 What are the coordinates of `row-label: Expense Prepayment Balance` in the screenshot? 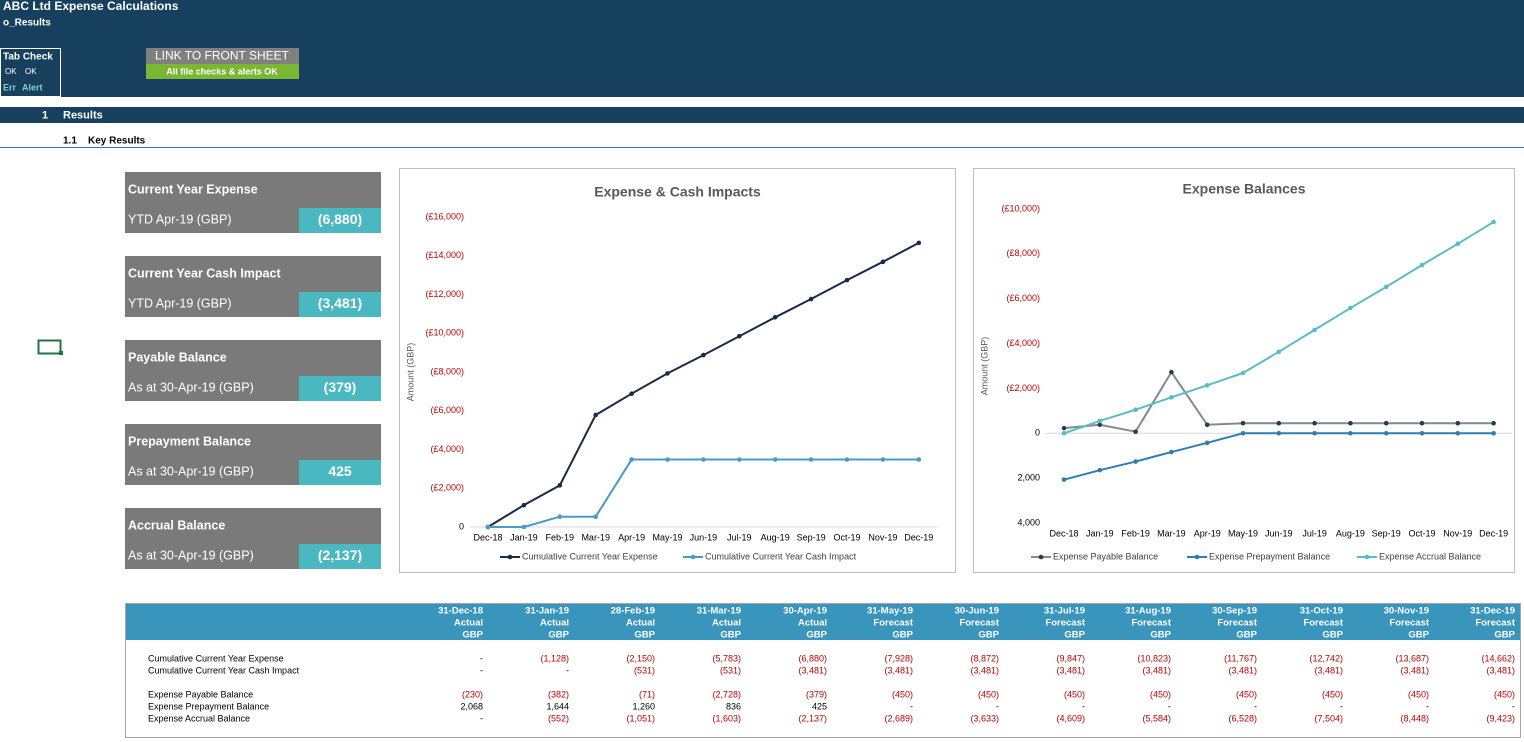 It's located at (208, 706).